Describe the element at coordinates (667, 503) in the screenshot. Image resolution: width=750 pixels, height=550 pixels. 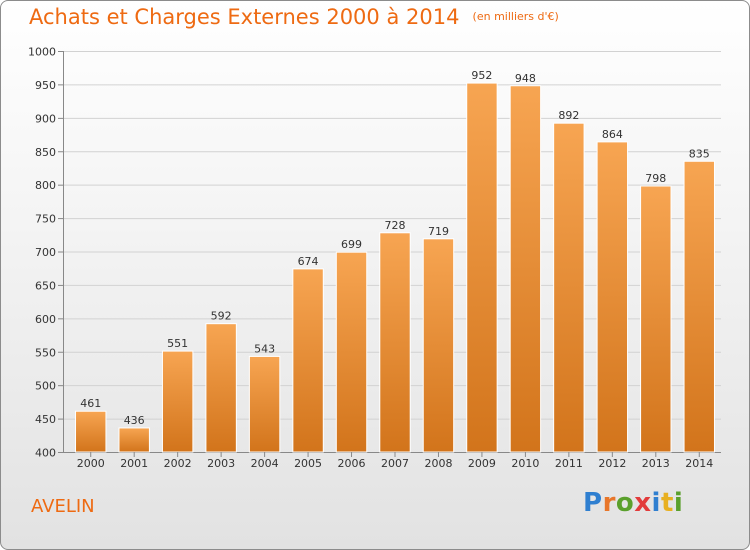
I see `logo-letter: t` at that location.